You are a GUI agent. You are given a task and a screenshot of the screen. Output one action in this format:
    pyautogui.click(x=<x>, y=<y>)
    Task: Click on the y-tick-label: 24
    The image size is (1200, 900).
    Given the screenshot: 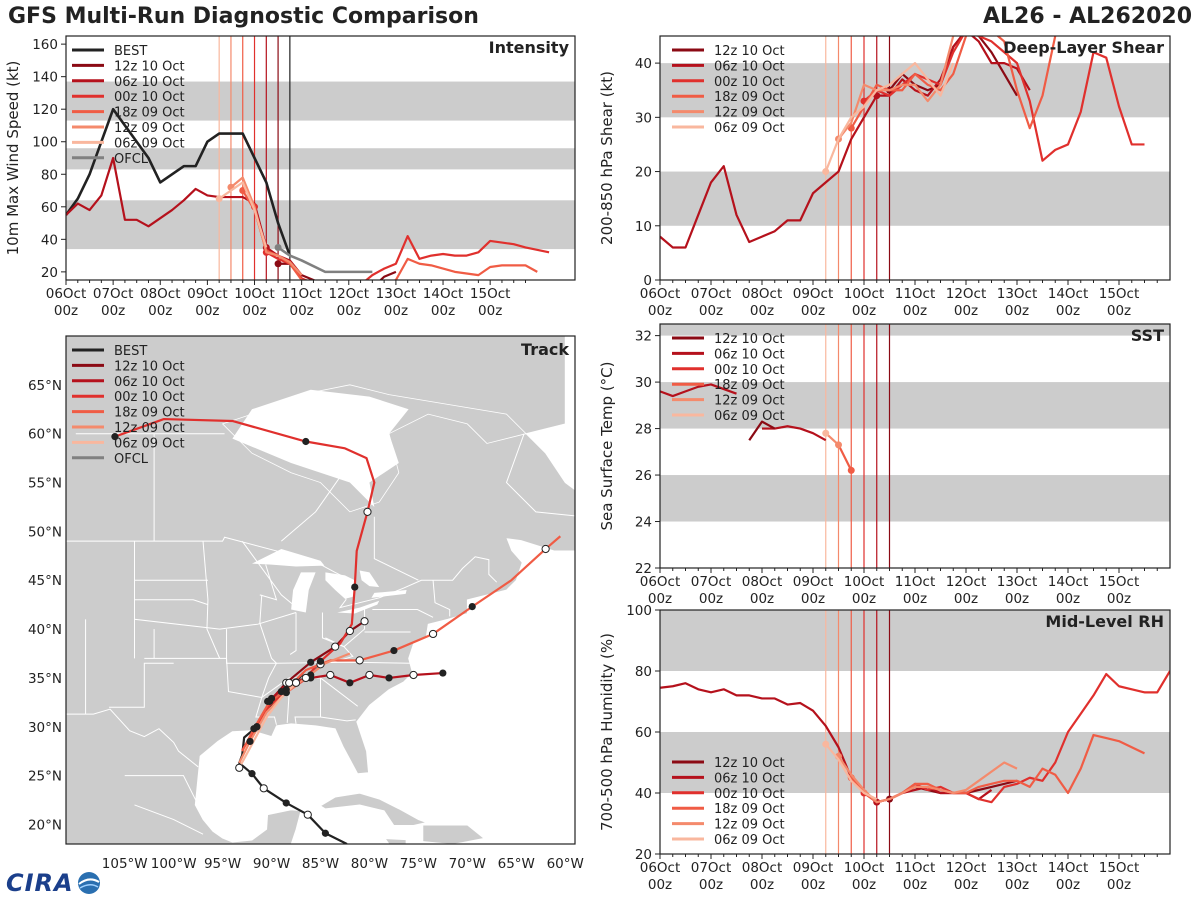 What is the action you would take?
    pyautogui.click(x=643, y=523)
    